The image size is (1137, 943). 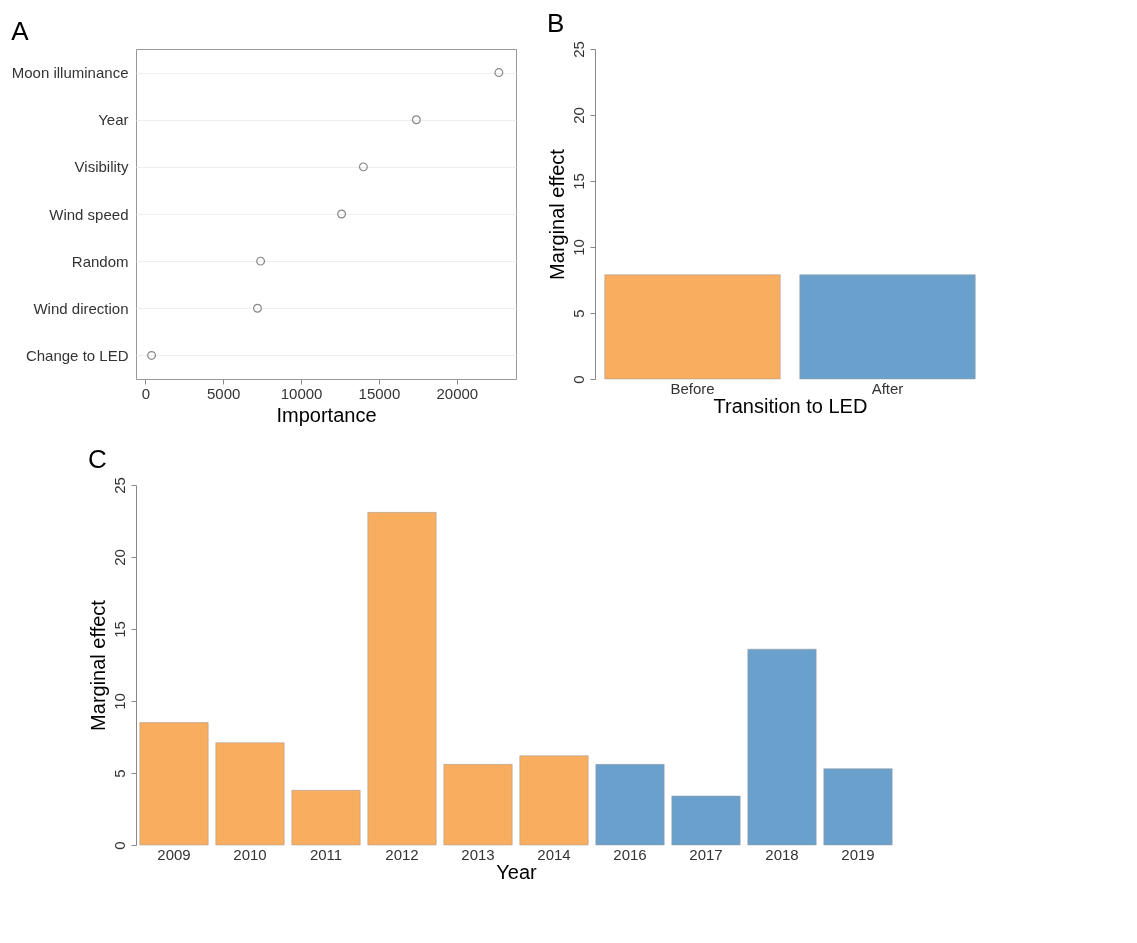 I want to click on chart-title: A, so click(x=20, y=31).